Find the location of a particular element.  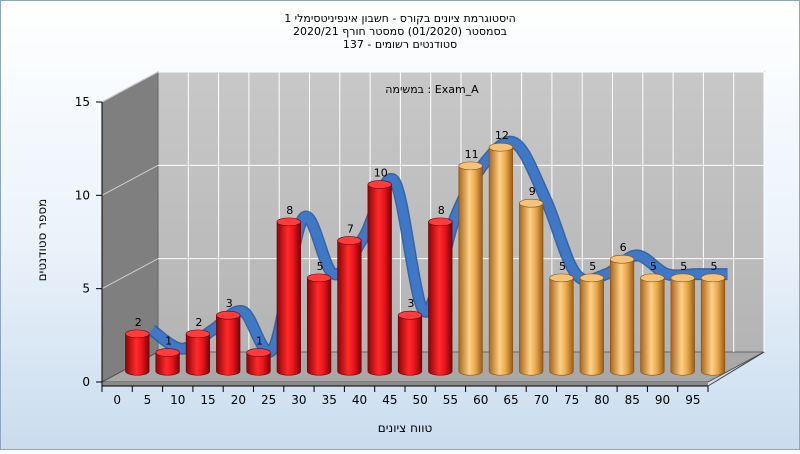

x-tick-label-60: 60 is located at coordinates (480, 400).